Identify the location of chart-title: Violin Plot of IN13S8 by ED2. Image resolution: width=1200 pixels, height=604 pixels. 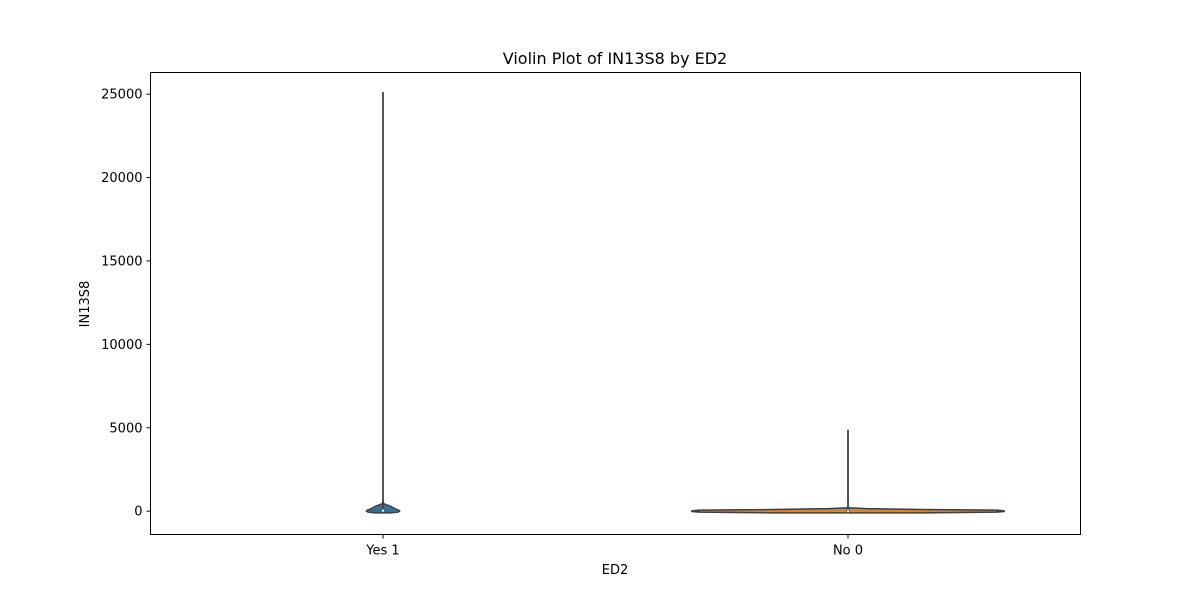
(615, 58).